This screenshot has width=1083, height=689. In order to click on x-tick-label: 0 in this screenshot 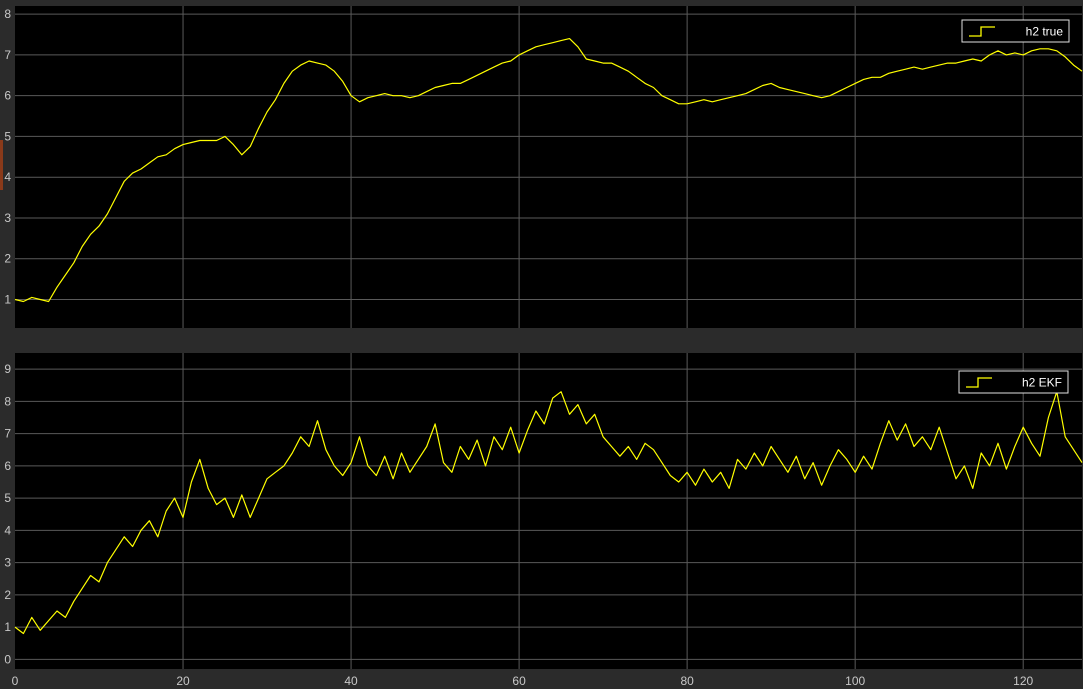, I will do `click(15, 681)`.